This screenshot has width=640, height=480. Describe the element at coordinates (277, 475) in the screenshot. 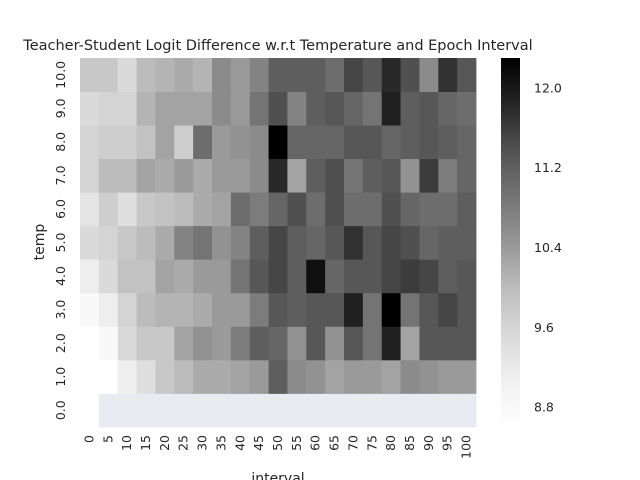

I see `x-axis-label: interval` at that location.